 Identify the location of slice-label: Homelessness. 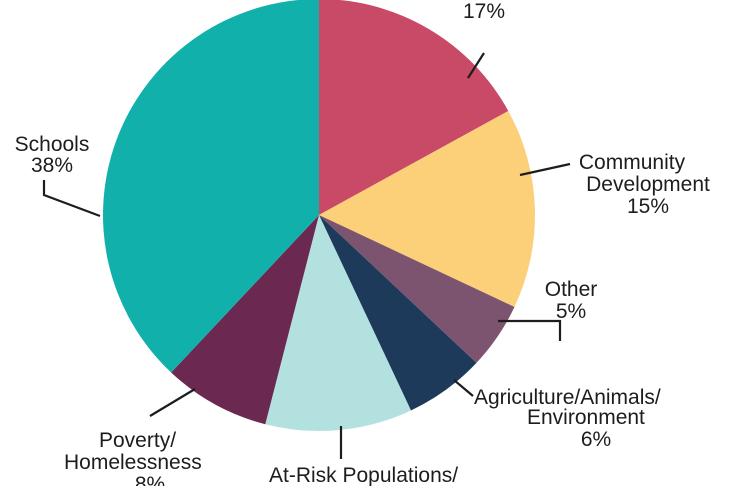
(133, 462).